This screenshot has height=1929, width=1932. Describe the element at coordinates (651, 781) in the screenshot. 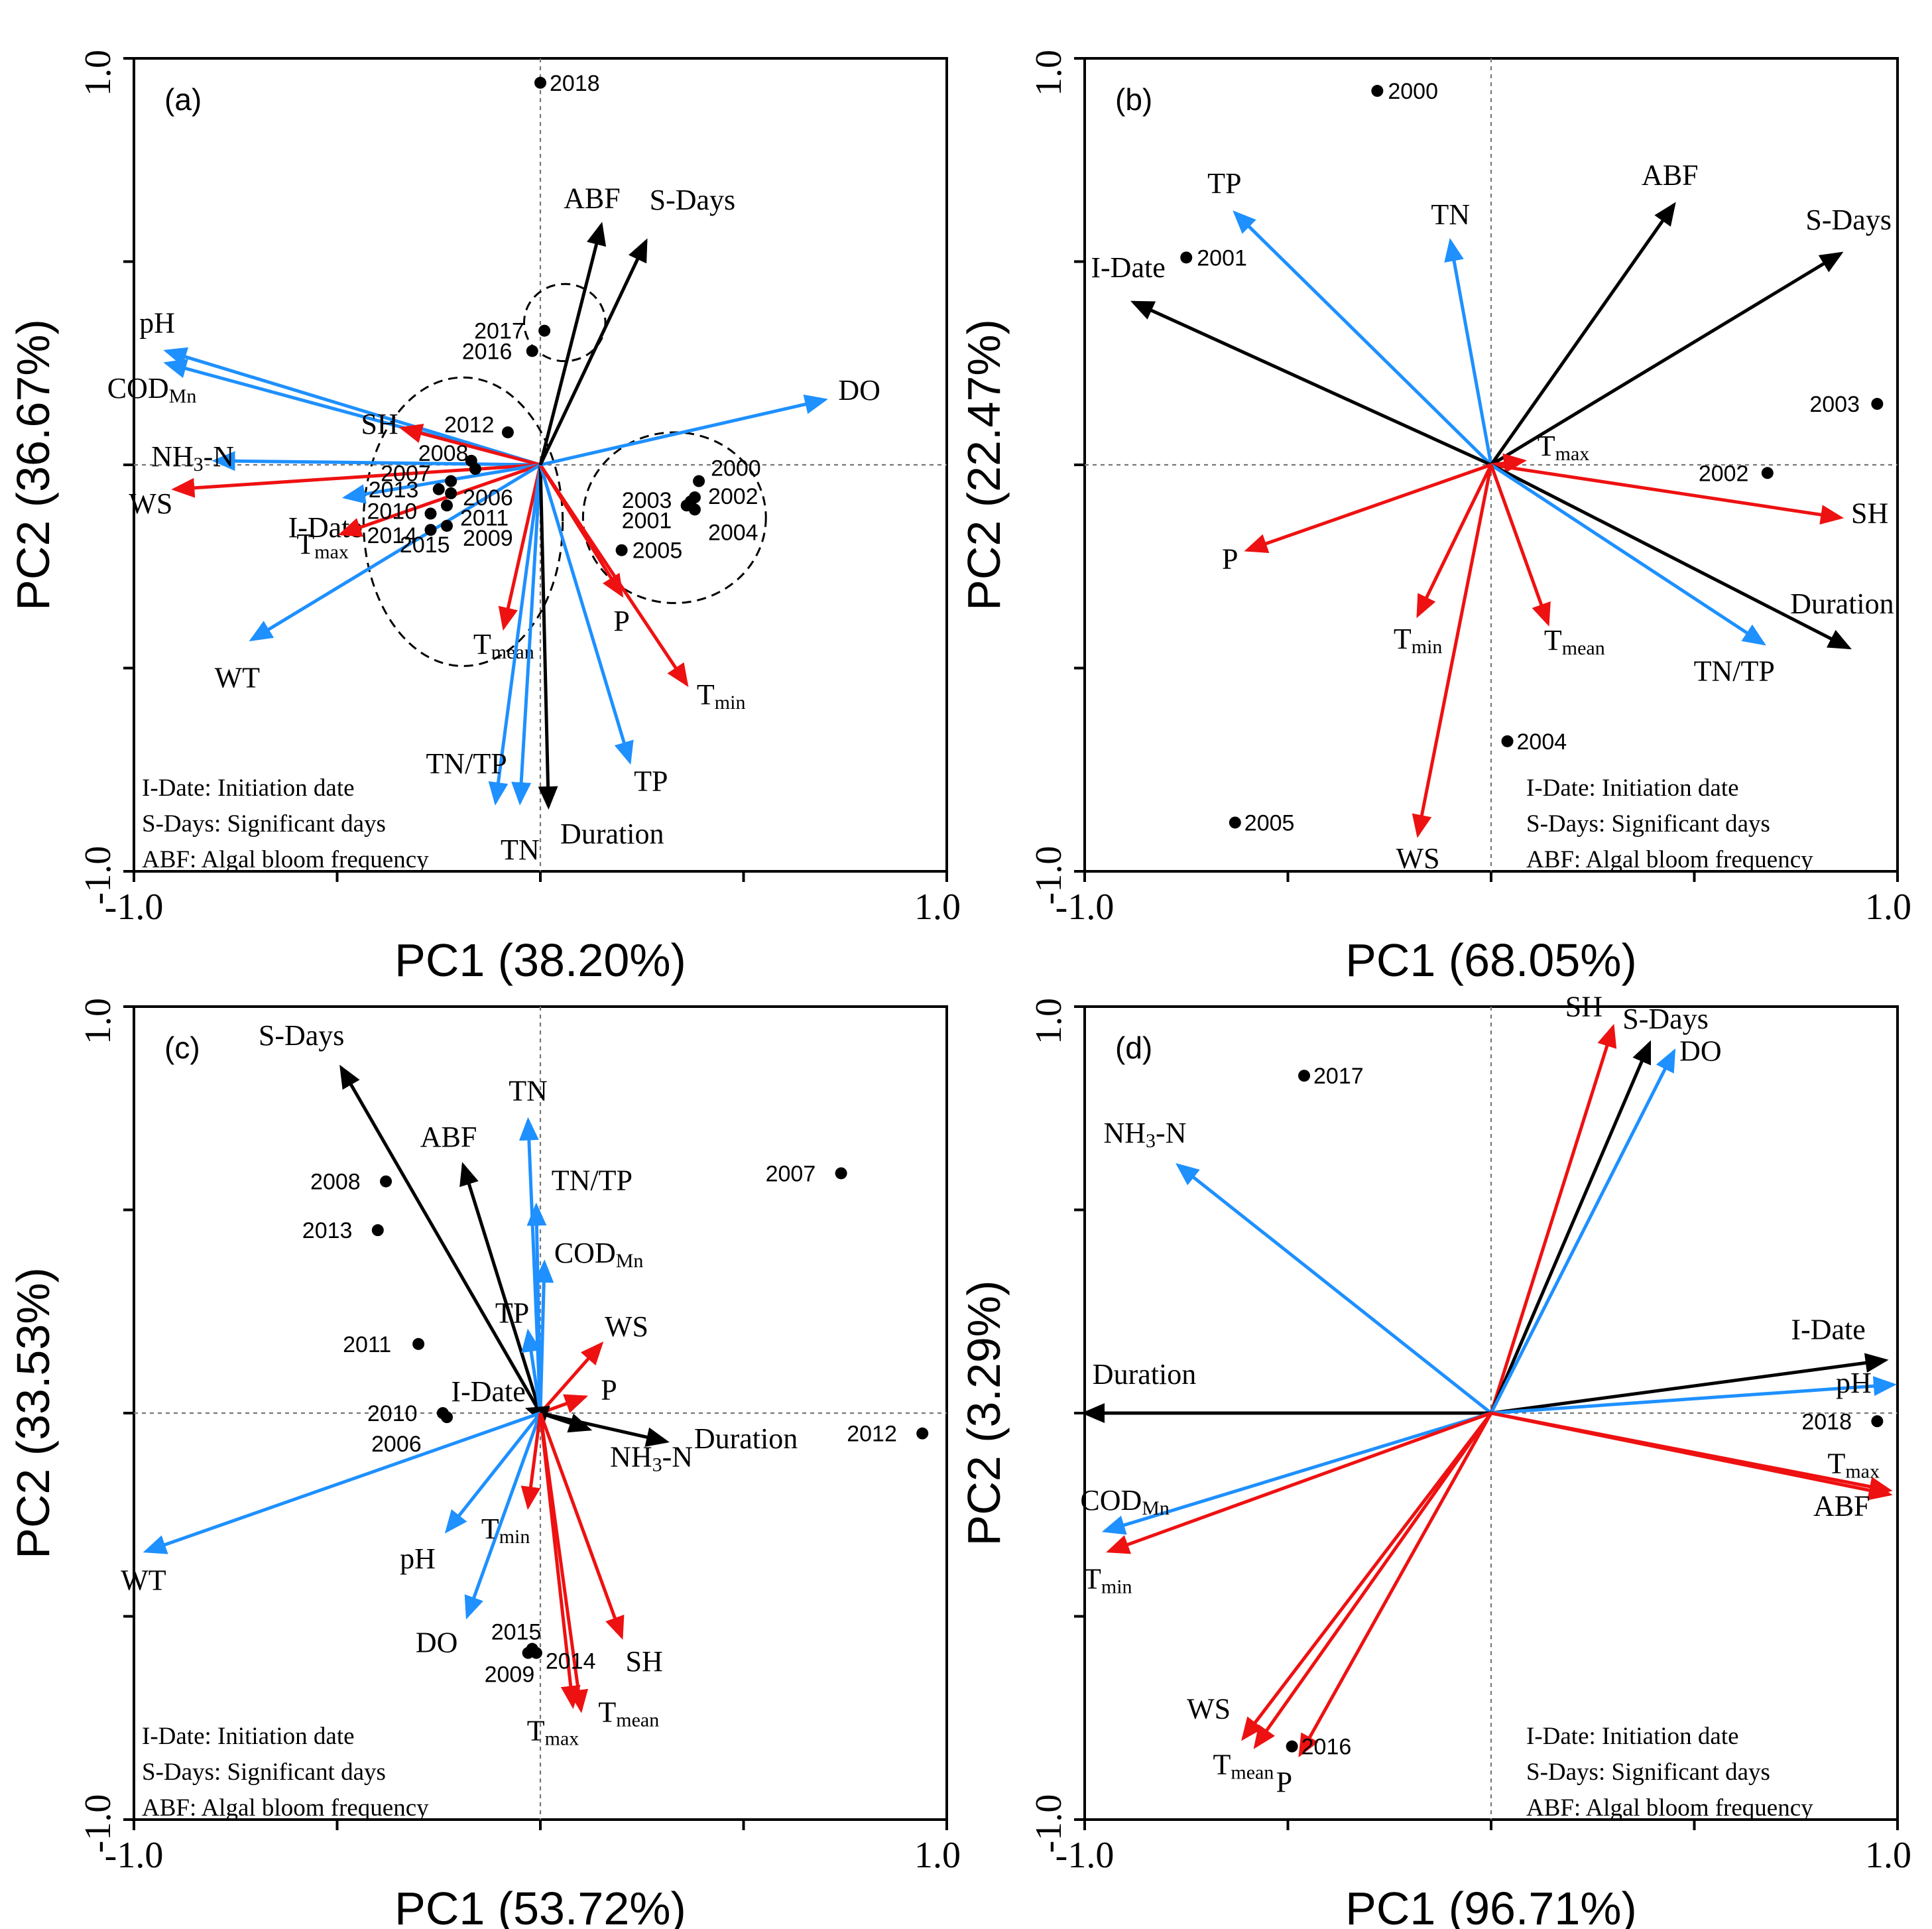

I see `vector-label: TP` at that location.